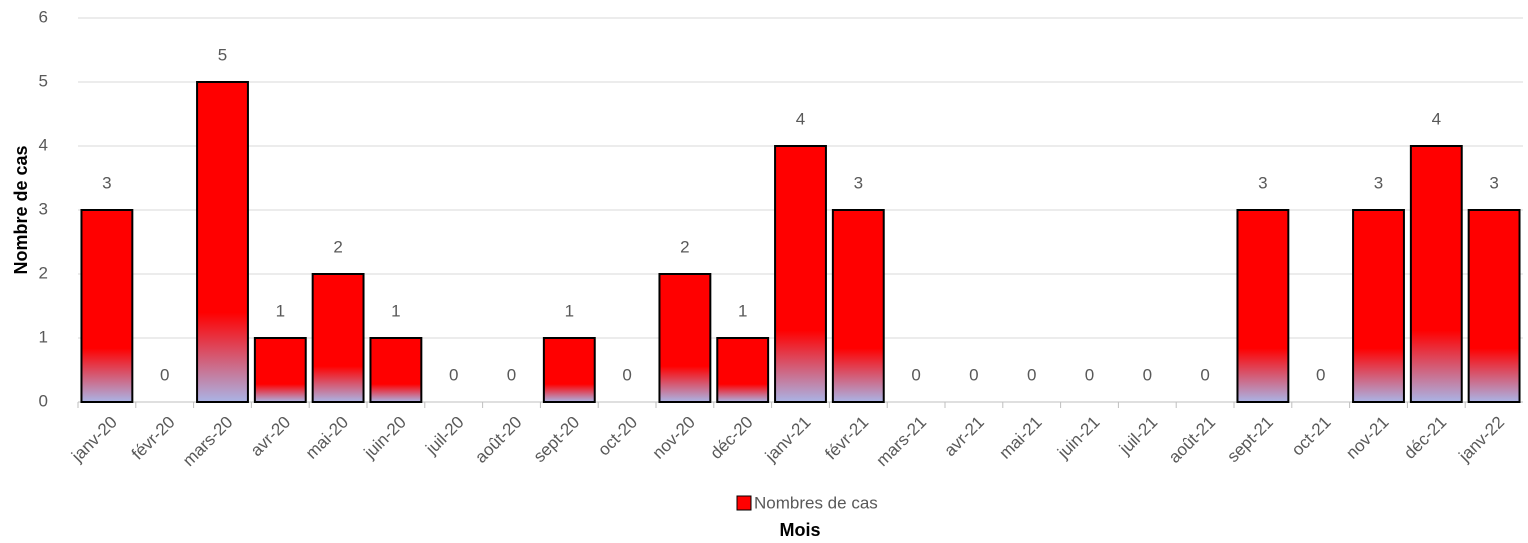  What do you see at coordinates (557, 440) in the screenshot?
I see `x-tick-label: sept-20` at bounding box center [557, 440].